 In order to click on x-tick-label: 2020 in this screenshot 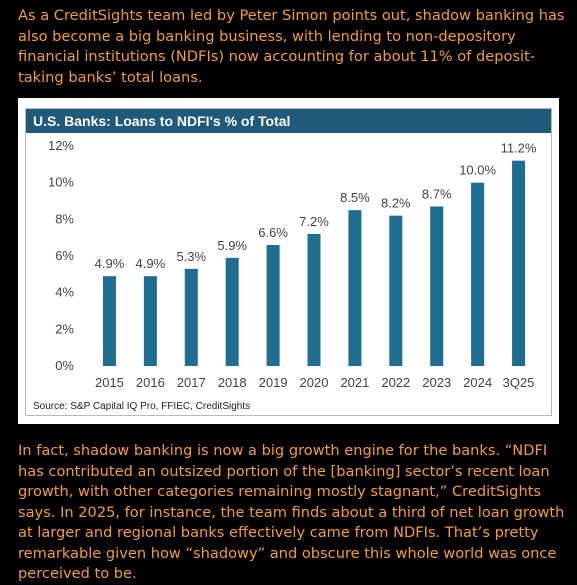, I will do `click(314, 382)`.